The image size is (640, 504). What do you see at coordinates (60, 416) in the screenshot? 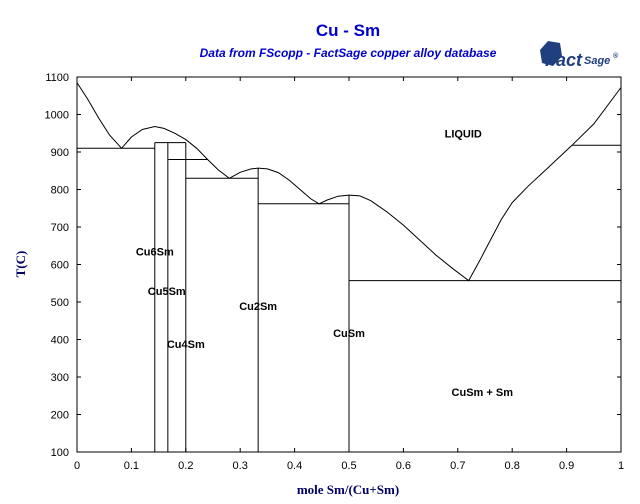
I see `y-tick-label: 200` at bounding box center [60, 416].